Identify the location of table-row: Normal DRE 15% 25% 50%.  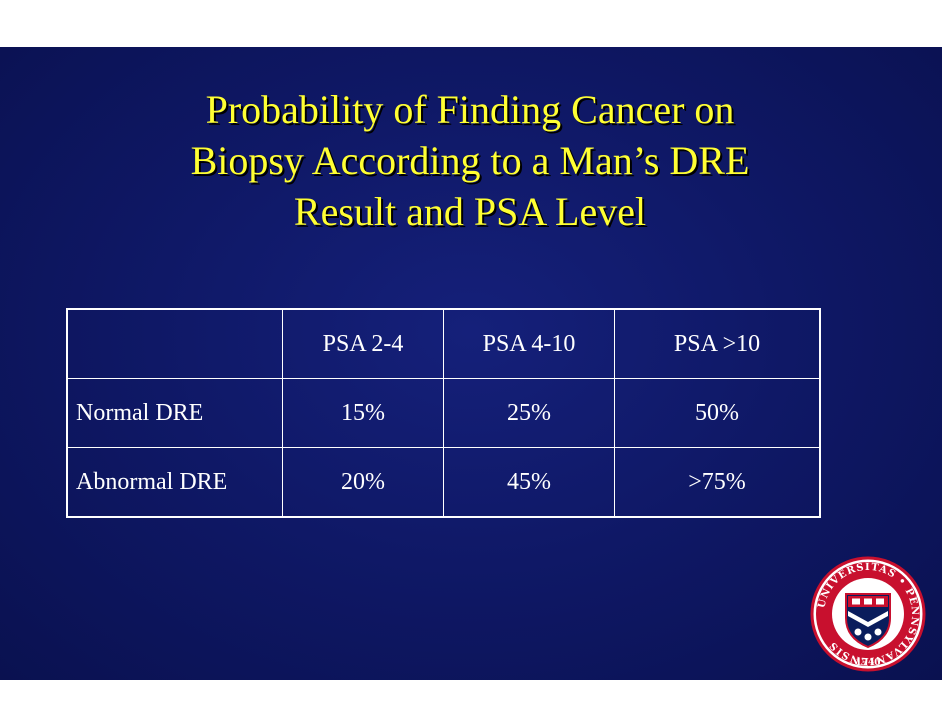
(443, 413).